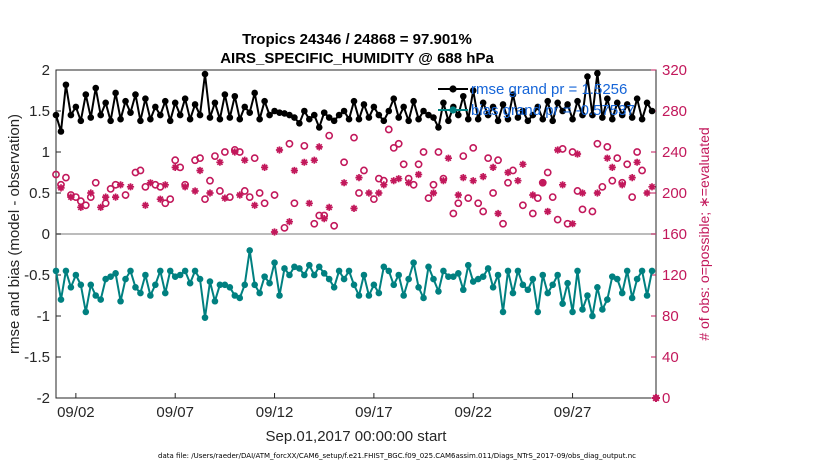  What do you see at coordinates (666, 398) in the screenshot?
I see `y-right-tick-label: 0` at bounding box center [666, 398].